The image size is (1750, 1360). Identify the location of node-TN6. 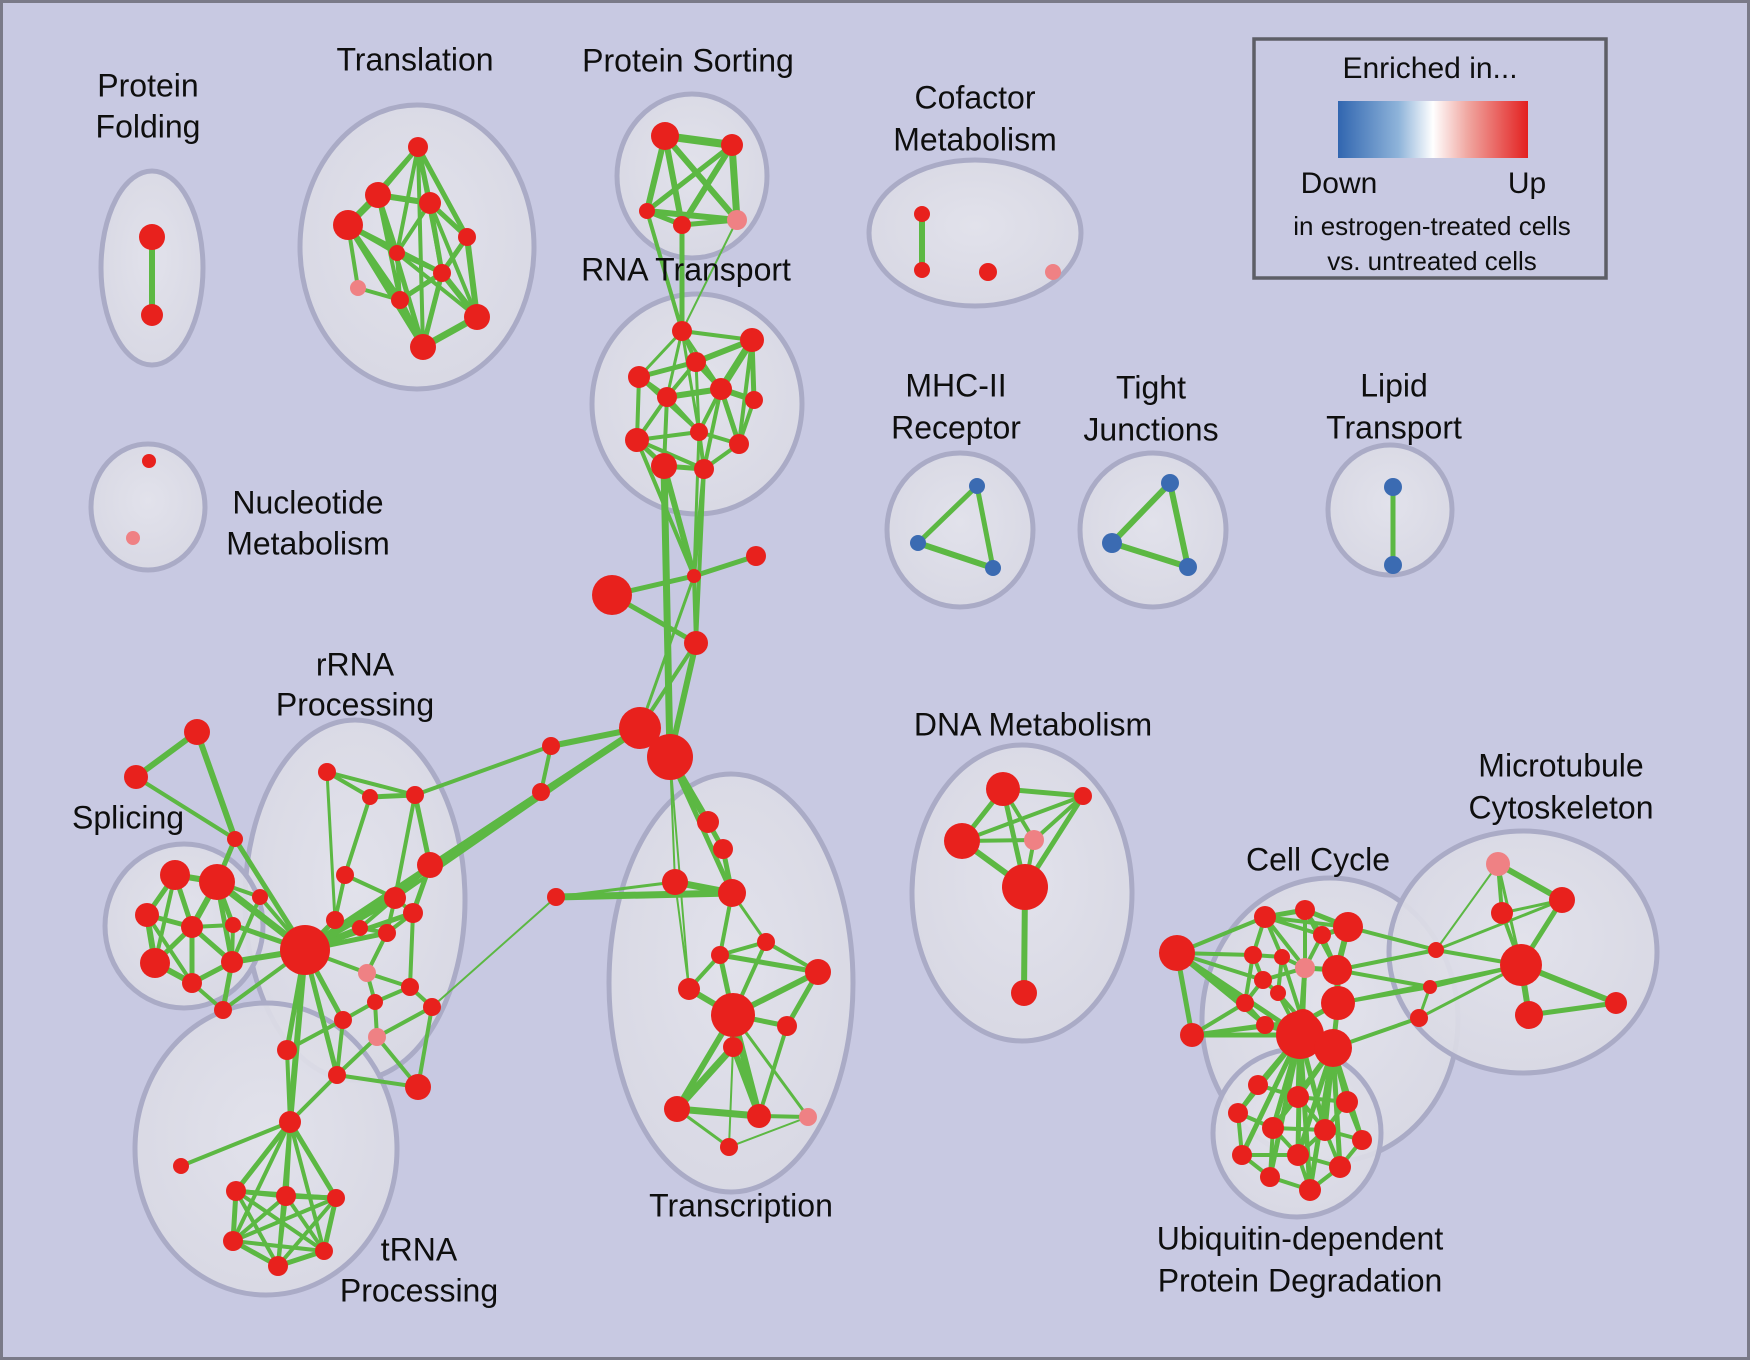
(278, 1266).